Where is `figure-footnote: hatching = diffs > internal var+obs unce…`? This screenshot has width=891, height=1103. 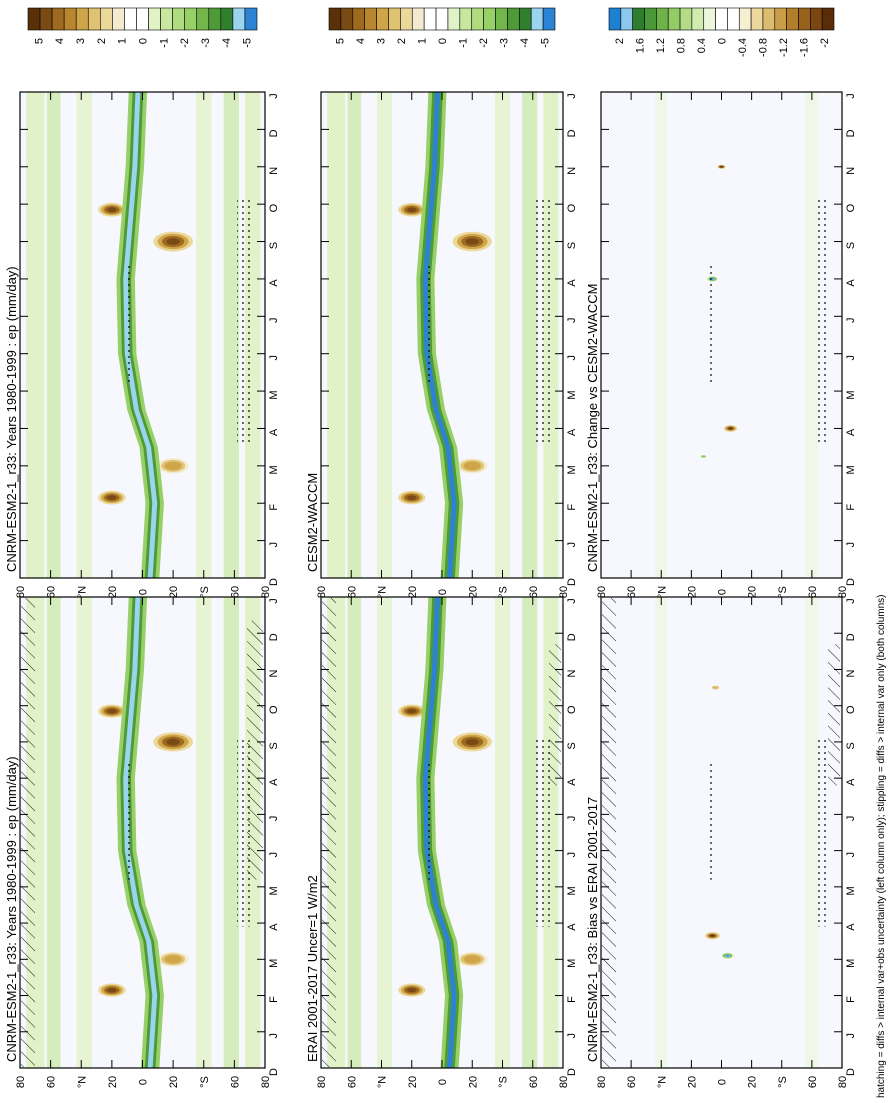 figure-footnote: hatching = diffs > internal var+obs unce… is located at coordinates (881, 846).